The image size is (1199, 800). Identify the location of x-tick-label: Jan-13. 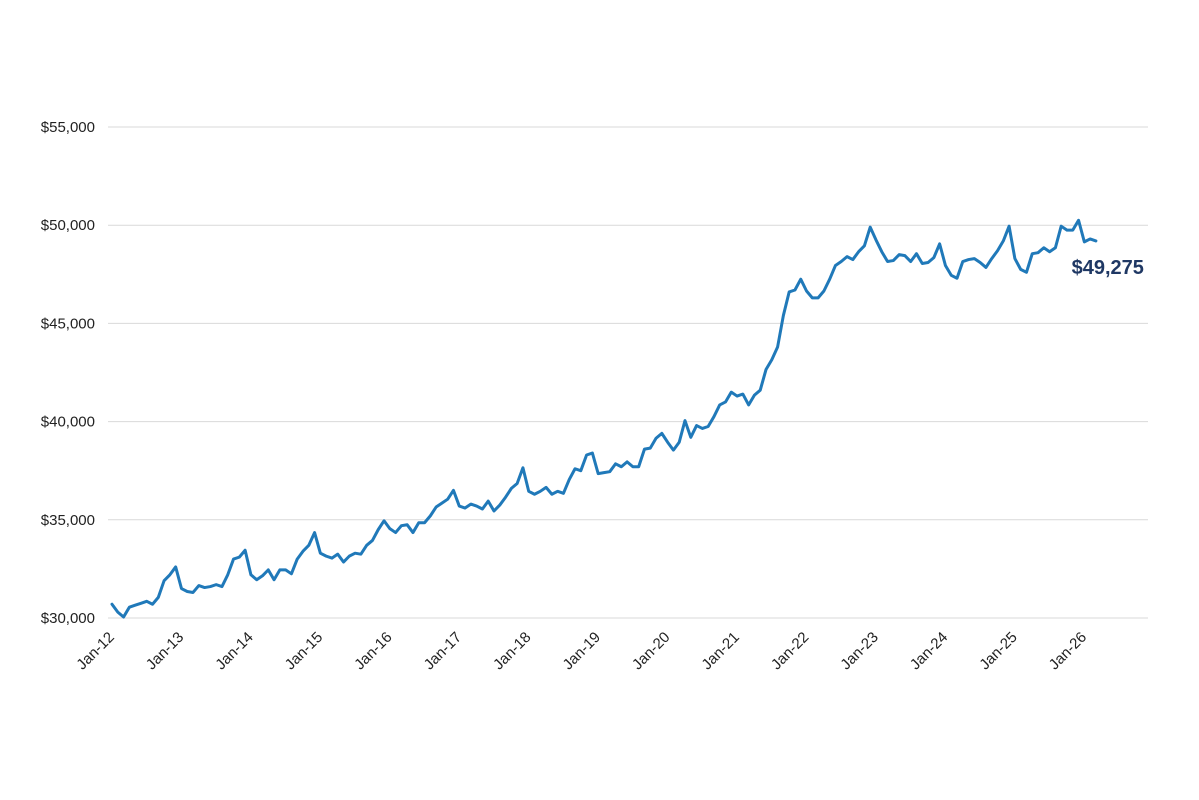
(165, 651).